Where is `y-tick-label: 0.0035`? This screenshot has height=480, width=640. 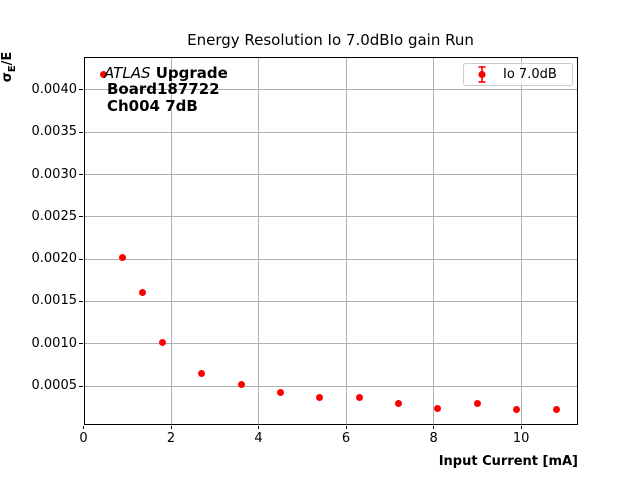 y-tick-label: 0.0035 is located at coordinates (54, 132).